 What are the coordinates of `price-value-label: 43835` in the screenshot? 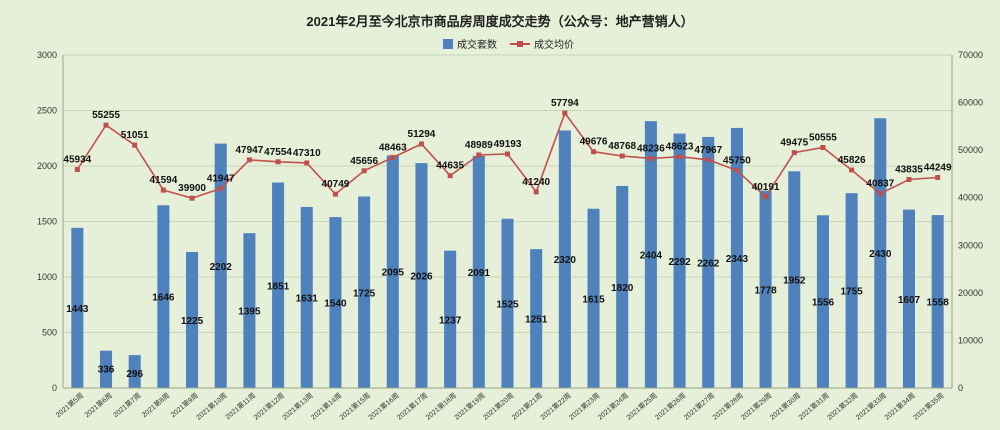 It's located at (909, 169).